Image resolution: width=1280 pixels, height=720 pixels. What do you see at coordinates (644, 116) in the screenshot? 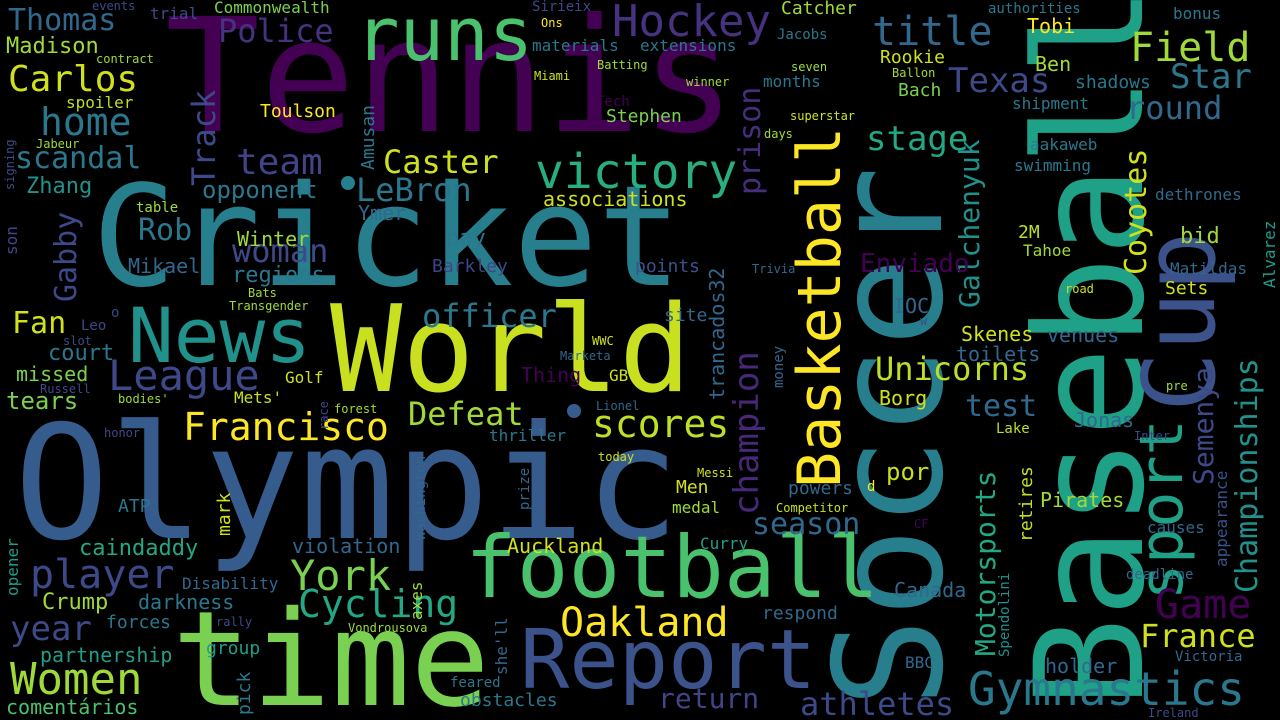
I see `cloud-word: Stephen` at bounding box center [644, 116].